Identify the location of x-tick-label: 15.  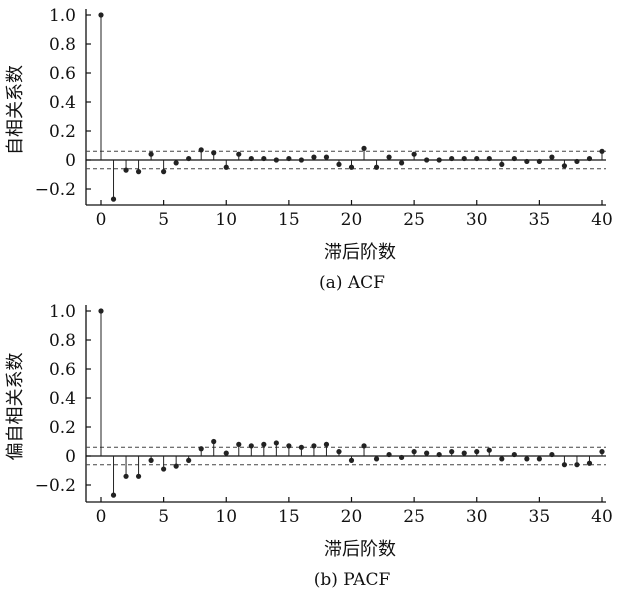
(289, 220).